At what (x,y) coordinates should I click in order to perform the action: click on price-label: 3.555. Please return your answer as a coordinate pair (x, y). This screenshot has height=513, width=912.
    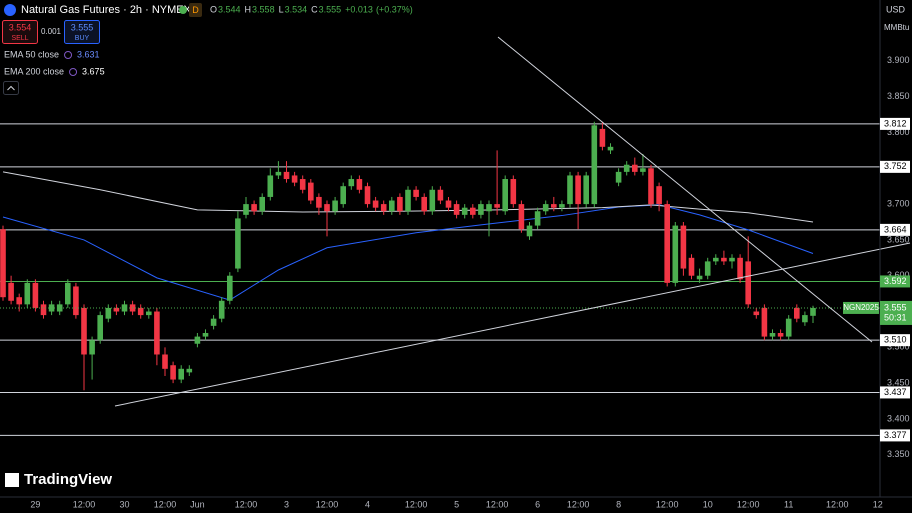
    Looking at the image, I should click on (895, 307).